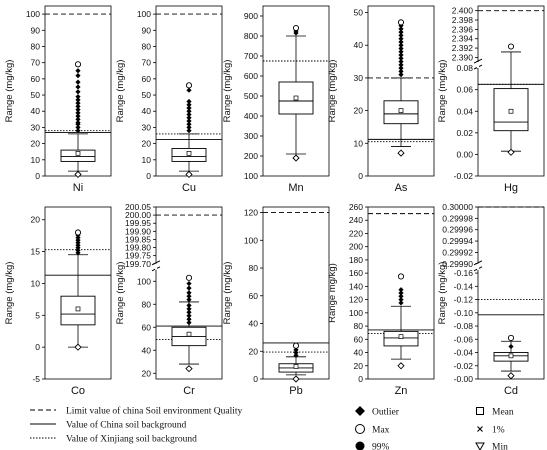 Image resolution: width=547 pixels, height=450 pixels. I want to click on legend-label: Mean, so click(503, 413).